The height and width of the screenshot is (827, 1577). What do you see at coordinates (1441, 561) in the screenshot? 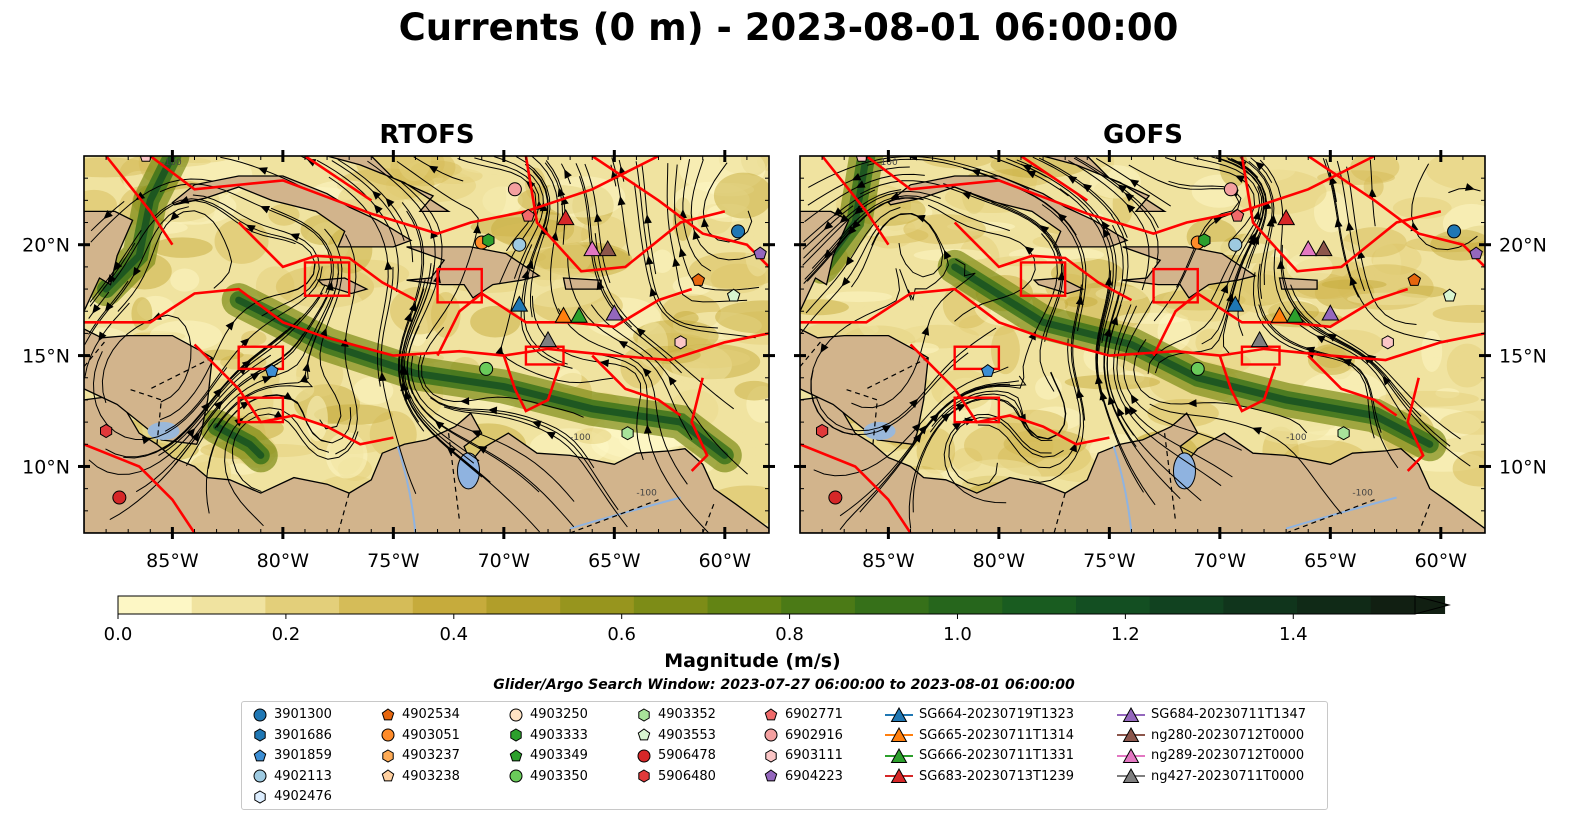
I see `lon-tick-label: 60°W` at bounding box center [1441, 561].